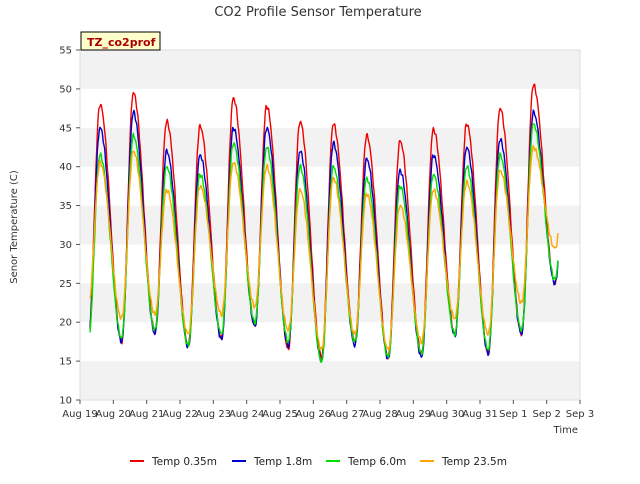 This screenshot has width=640, height=484. What do you see at coordinates (69, 226) in the screenshot?
I see `y-axis: 10 15 20 25 30 35 40 45 50 55` at bounding box center [69, 226].